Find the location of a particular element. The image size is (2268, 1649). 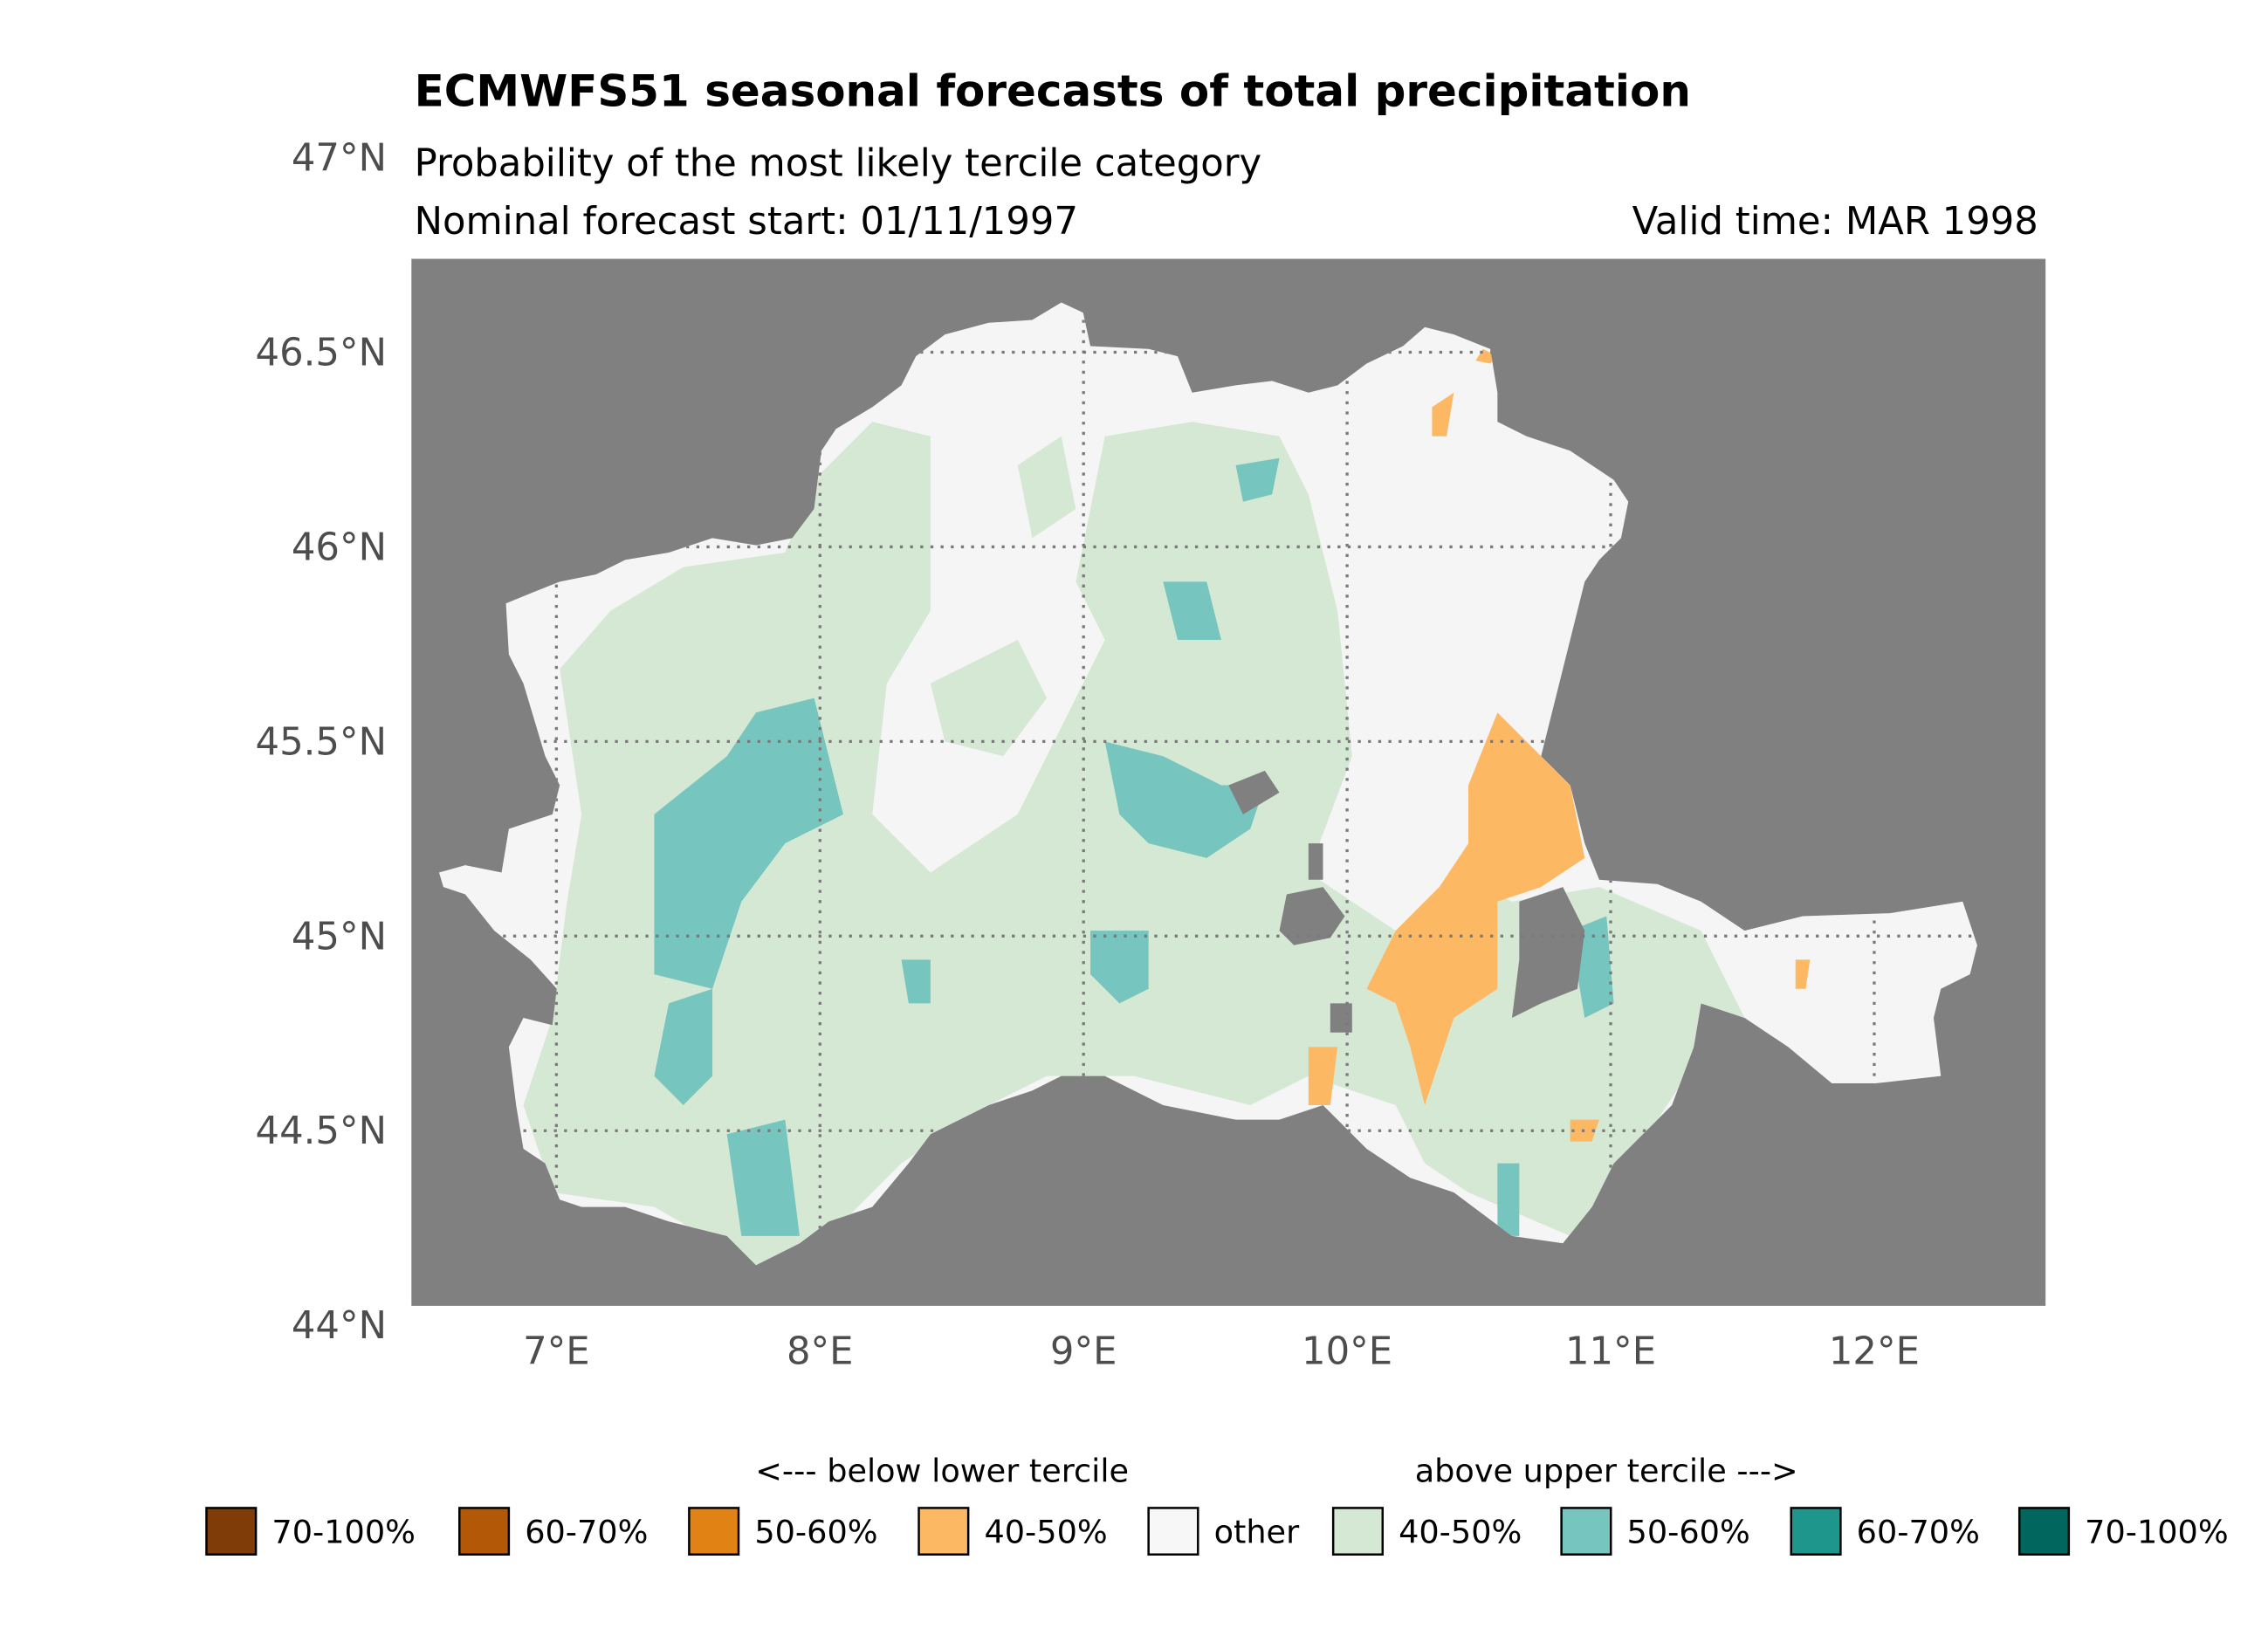

legend-label: other is located at coordinates (1257, 1531).